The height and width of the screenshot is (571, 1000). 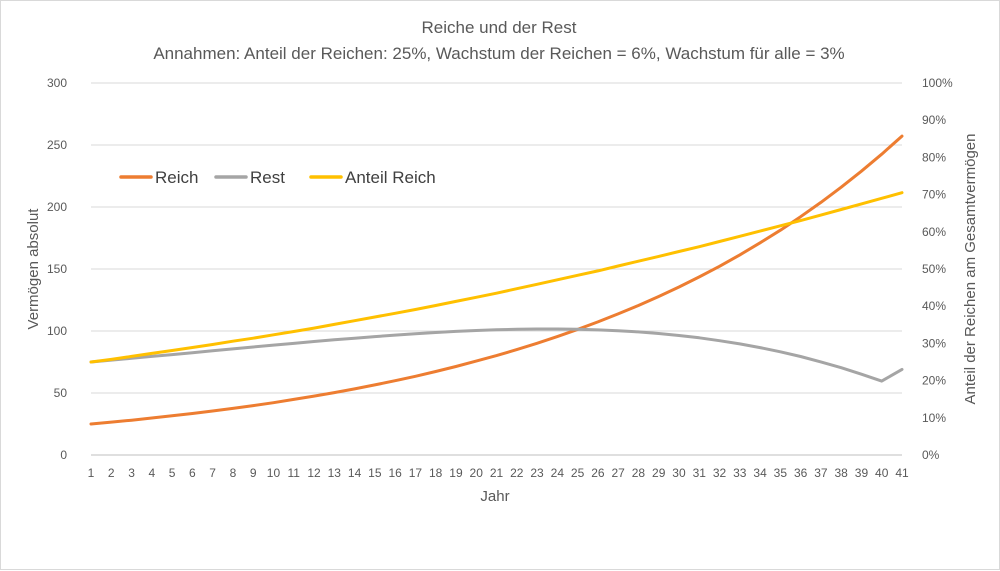 What do you see at coordinates (335, 473) in the screenshot?
I see `x-tick-label: 13` at bounding box center [335, 473].